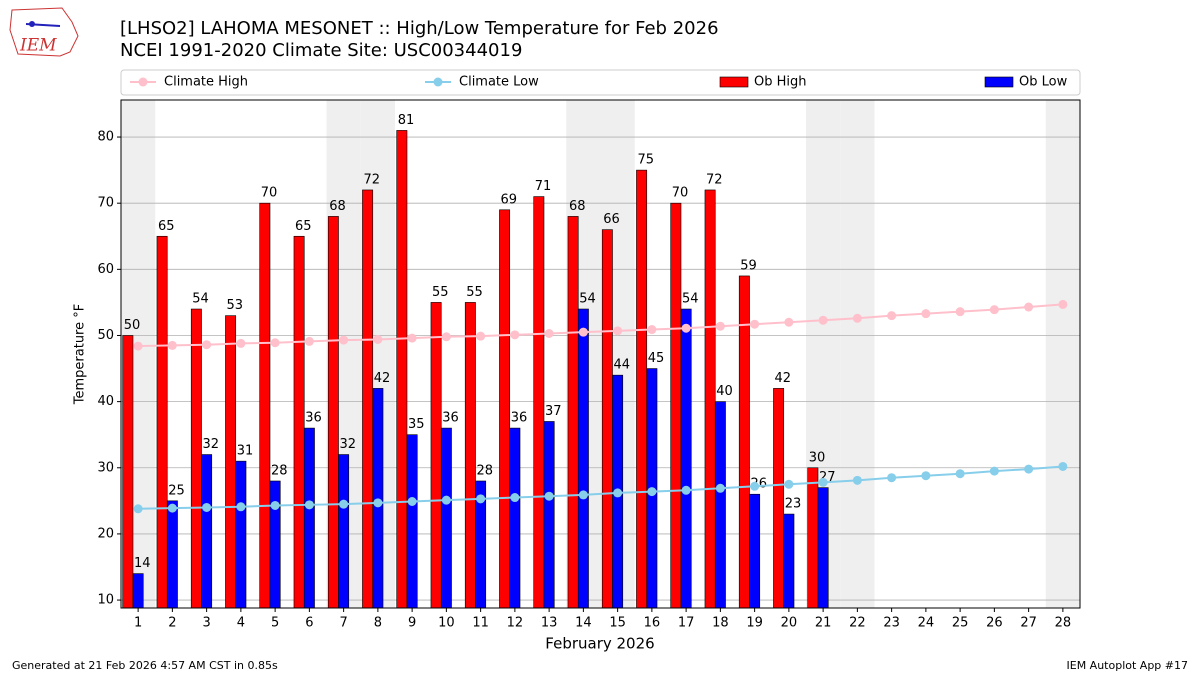 The image size is (1200, 675). I want to click on legend-label: Climate High, so click(206, 82).